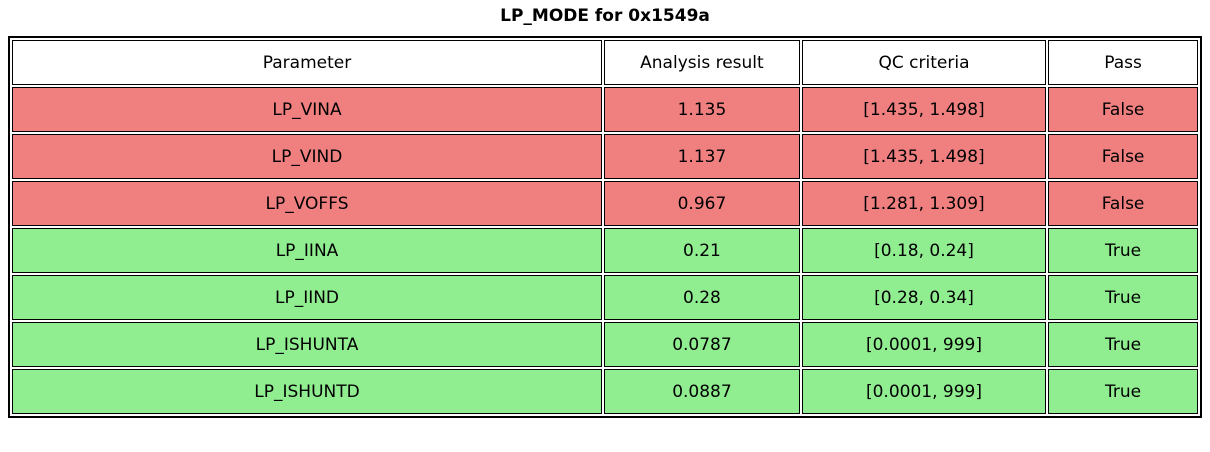  I want to click on table-row: LP_IIND 0.28 [0.28, 0.34] True, so click(605, 298).